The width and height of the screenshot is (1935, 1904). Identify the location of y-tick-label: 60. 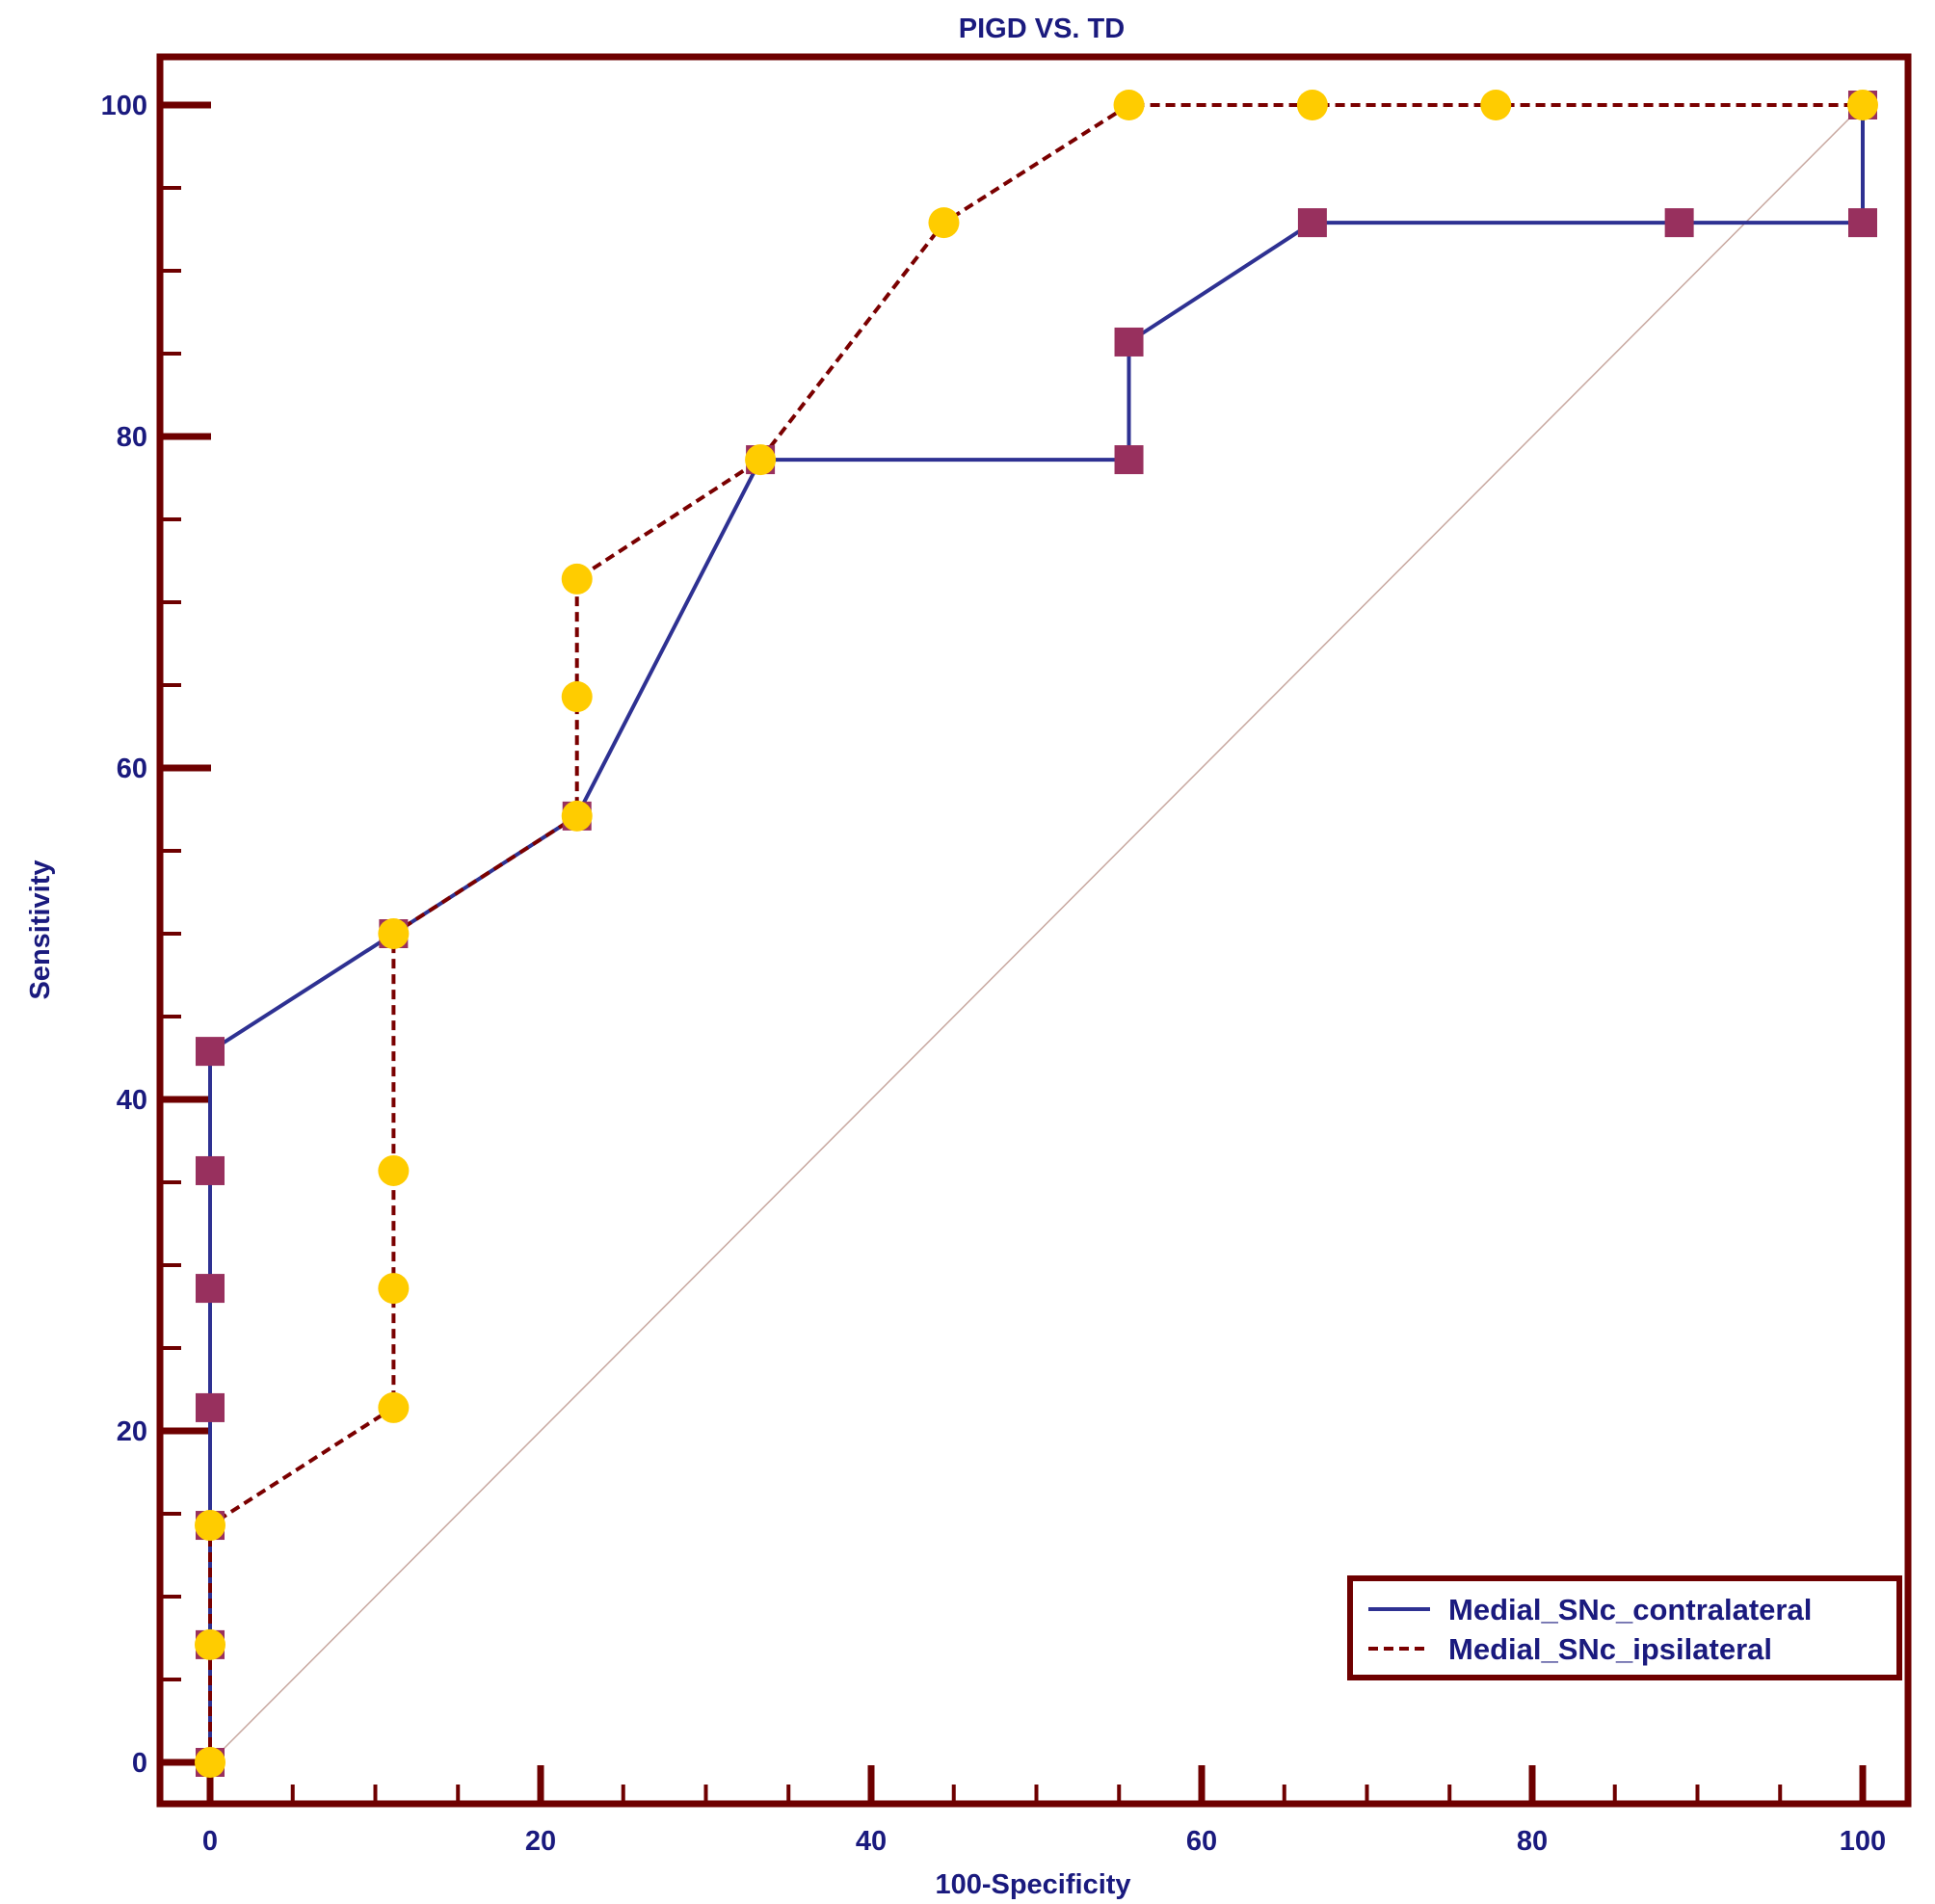
(132, 769).